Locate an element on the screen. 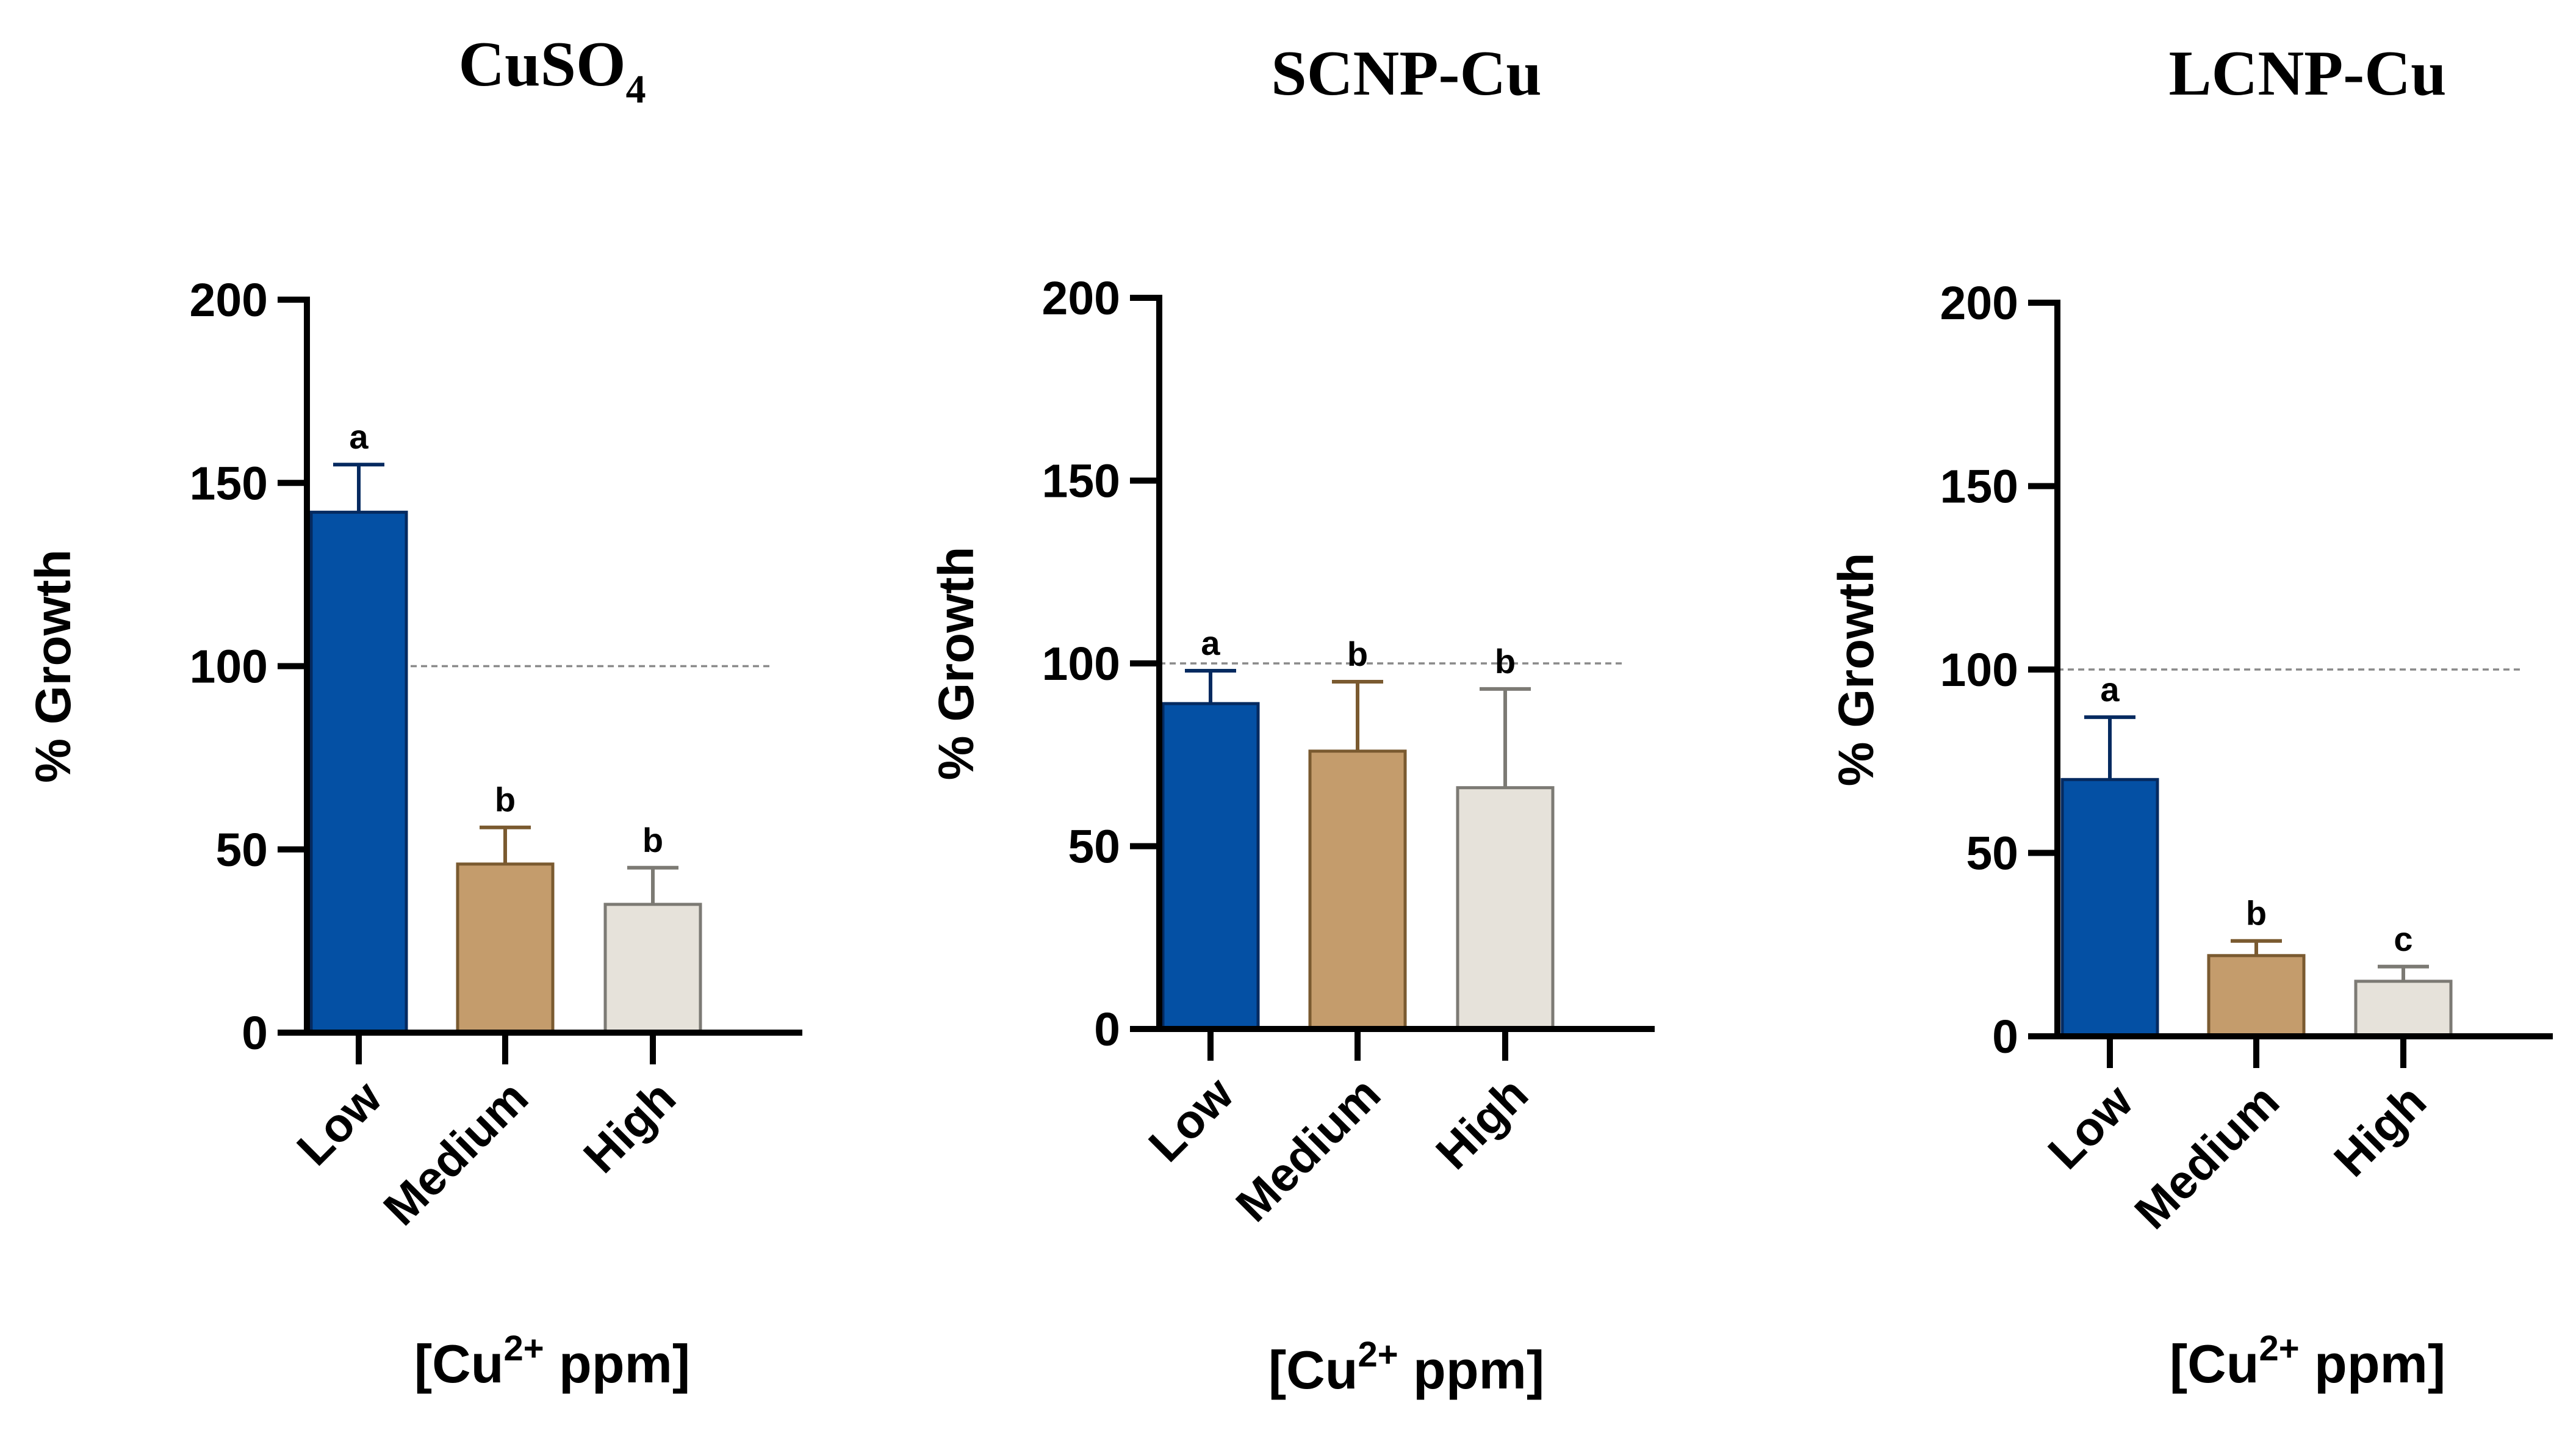 The height and width of the screenshot is (1433, 2576). significance-letter: c is located at coordinates (2403, 939).